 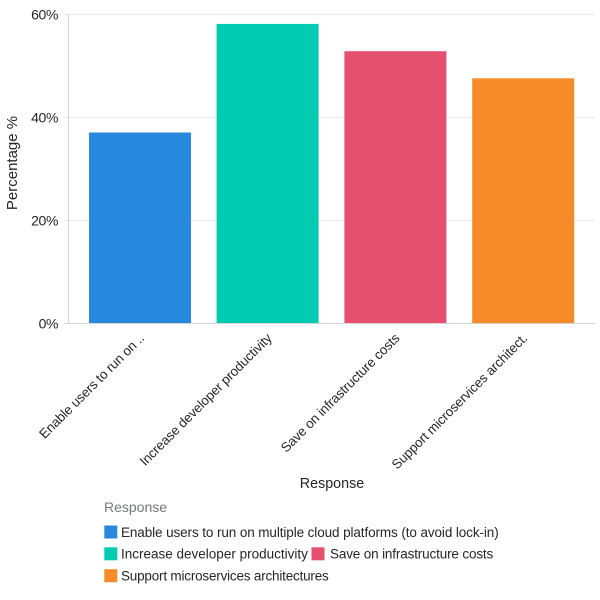 I want to click on svg-text: 20%, so click(x=44, y=220).